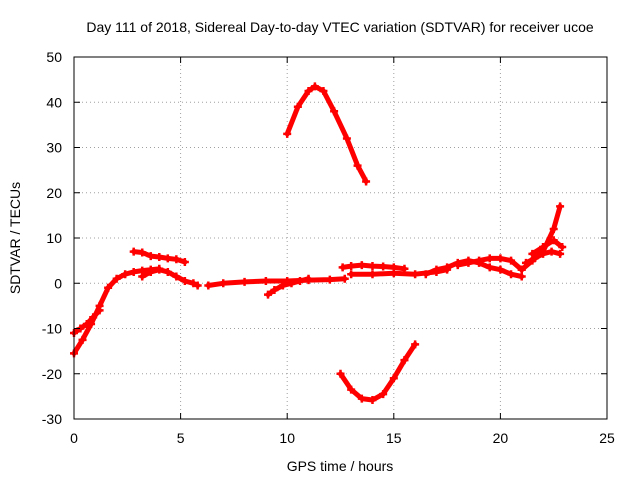 This screenshot has height=480, width=640. Describe the element at coordinates (340, 466) in the screenshot. I see `x-axis-label: GPS time / hours` at that location.